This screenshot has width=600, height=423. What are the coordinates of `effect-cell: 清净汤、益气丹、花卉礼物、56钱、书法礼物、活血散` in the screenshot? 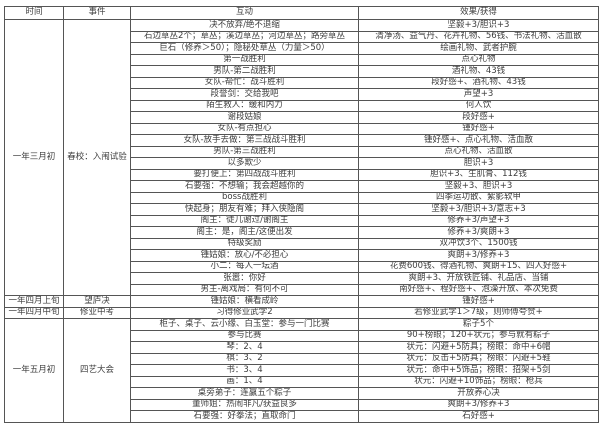 It's located at (478, 36).